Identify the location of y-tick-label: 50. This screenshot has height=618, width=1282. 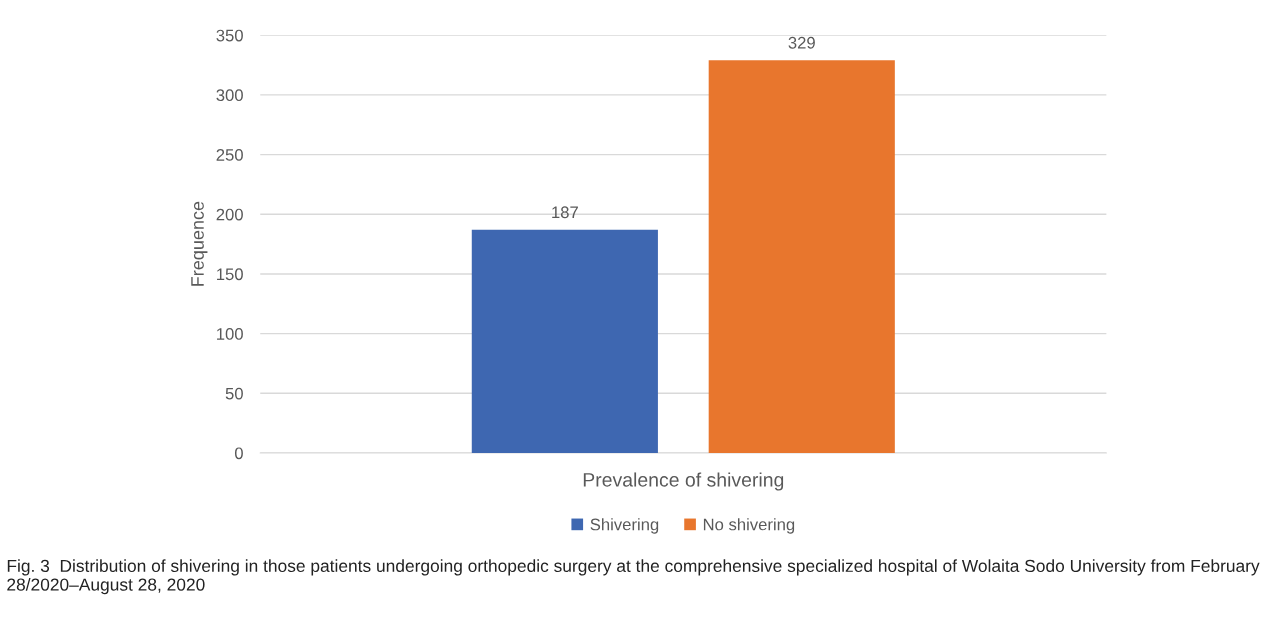
(234, 393).